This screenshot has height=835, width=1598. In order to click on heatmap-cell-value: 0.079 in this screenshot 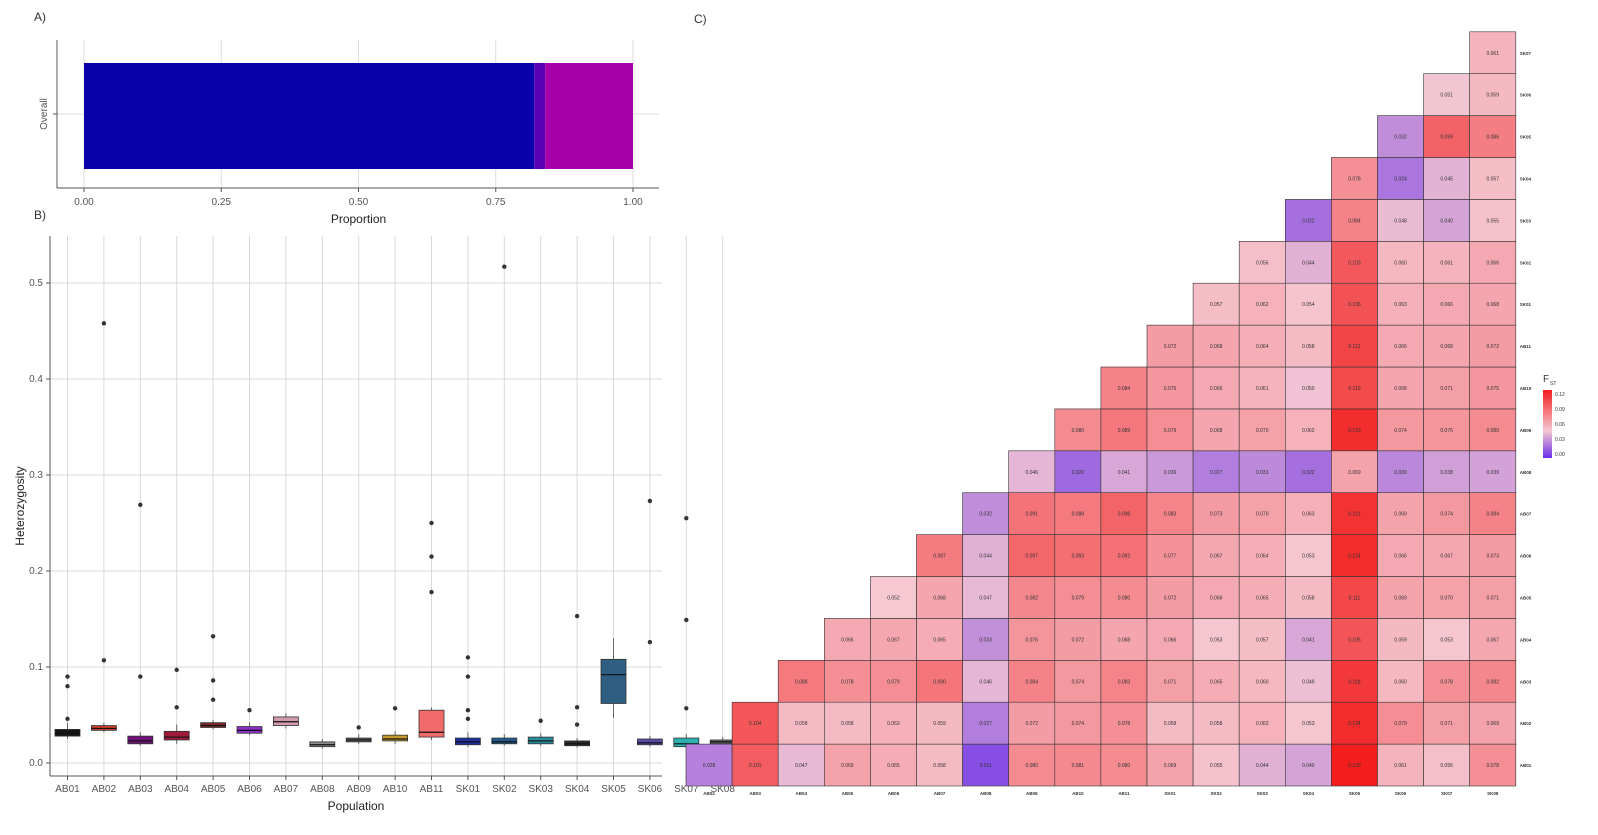, I will do `click(893, 682)`.